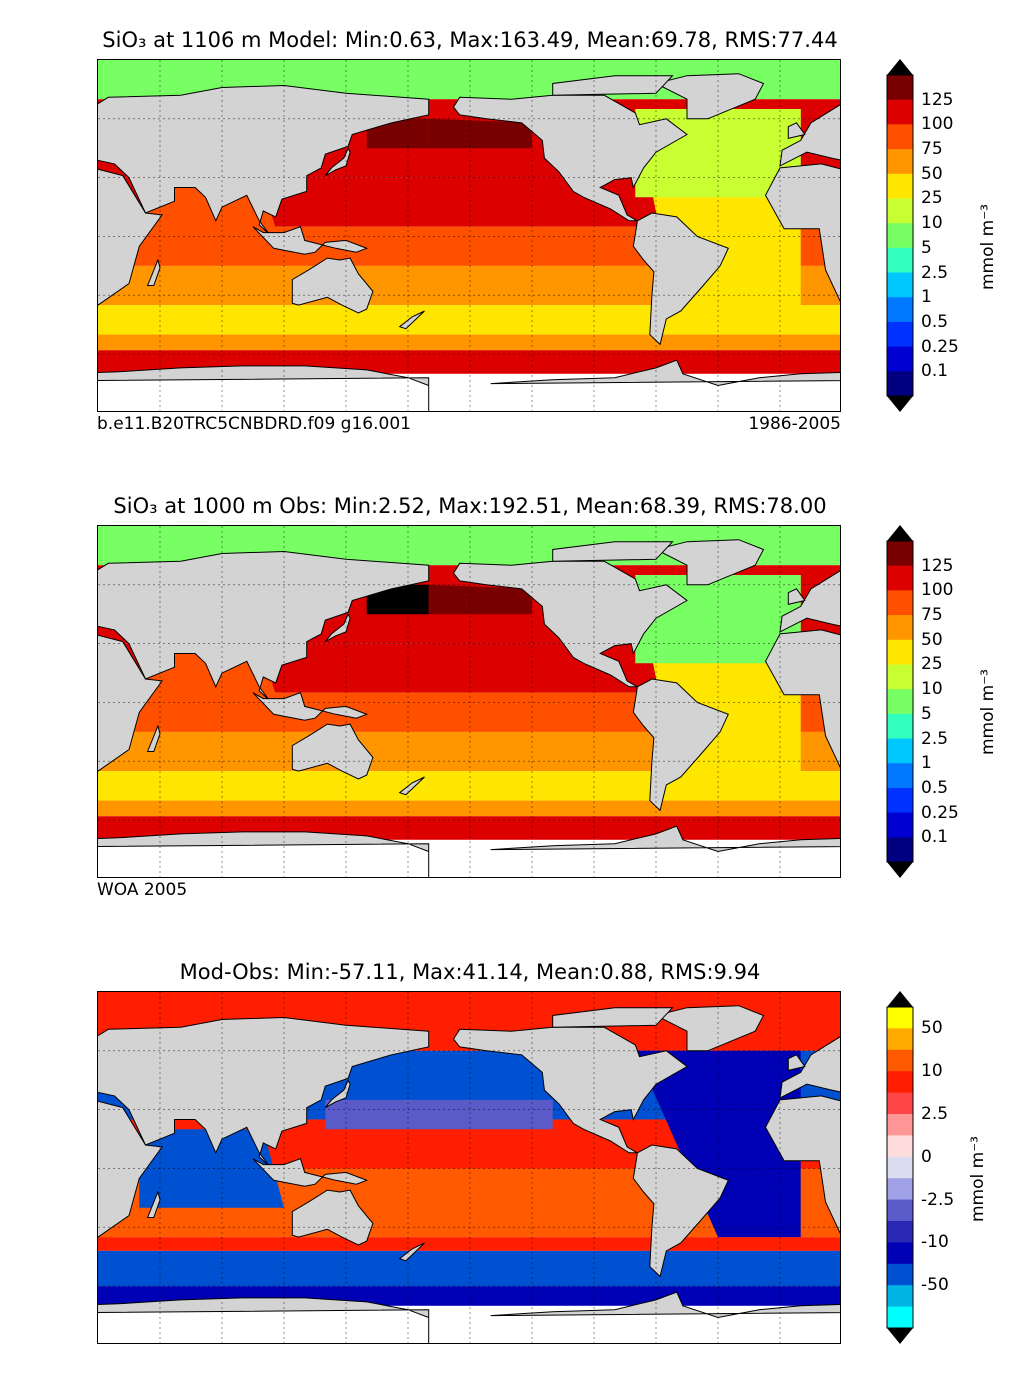 This screenshot has height=1373, width=1030. What do you see at coordinates (211, 688) in the screenshot?
I see `indian-field` at bounding box center [211, 688].